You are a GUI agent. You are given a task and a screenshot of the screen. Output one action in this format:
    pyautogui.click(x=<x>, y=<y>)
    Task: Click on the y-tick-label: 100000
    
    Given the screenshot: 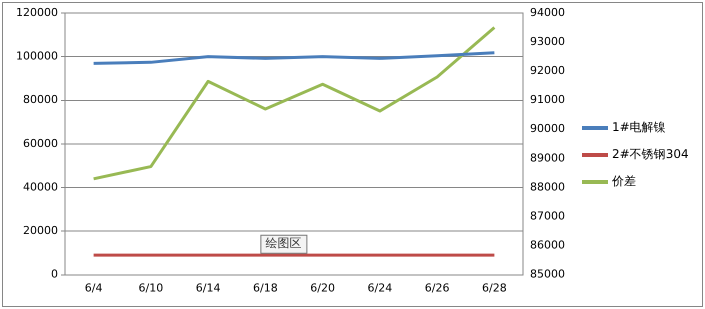 What is the action you would take?
    pyautogui.click(x=37, y=55)
    